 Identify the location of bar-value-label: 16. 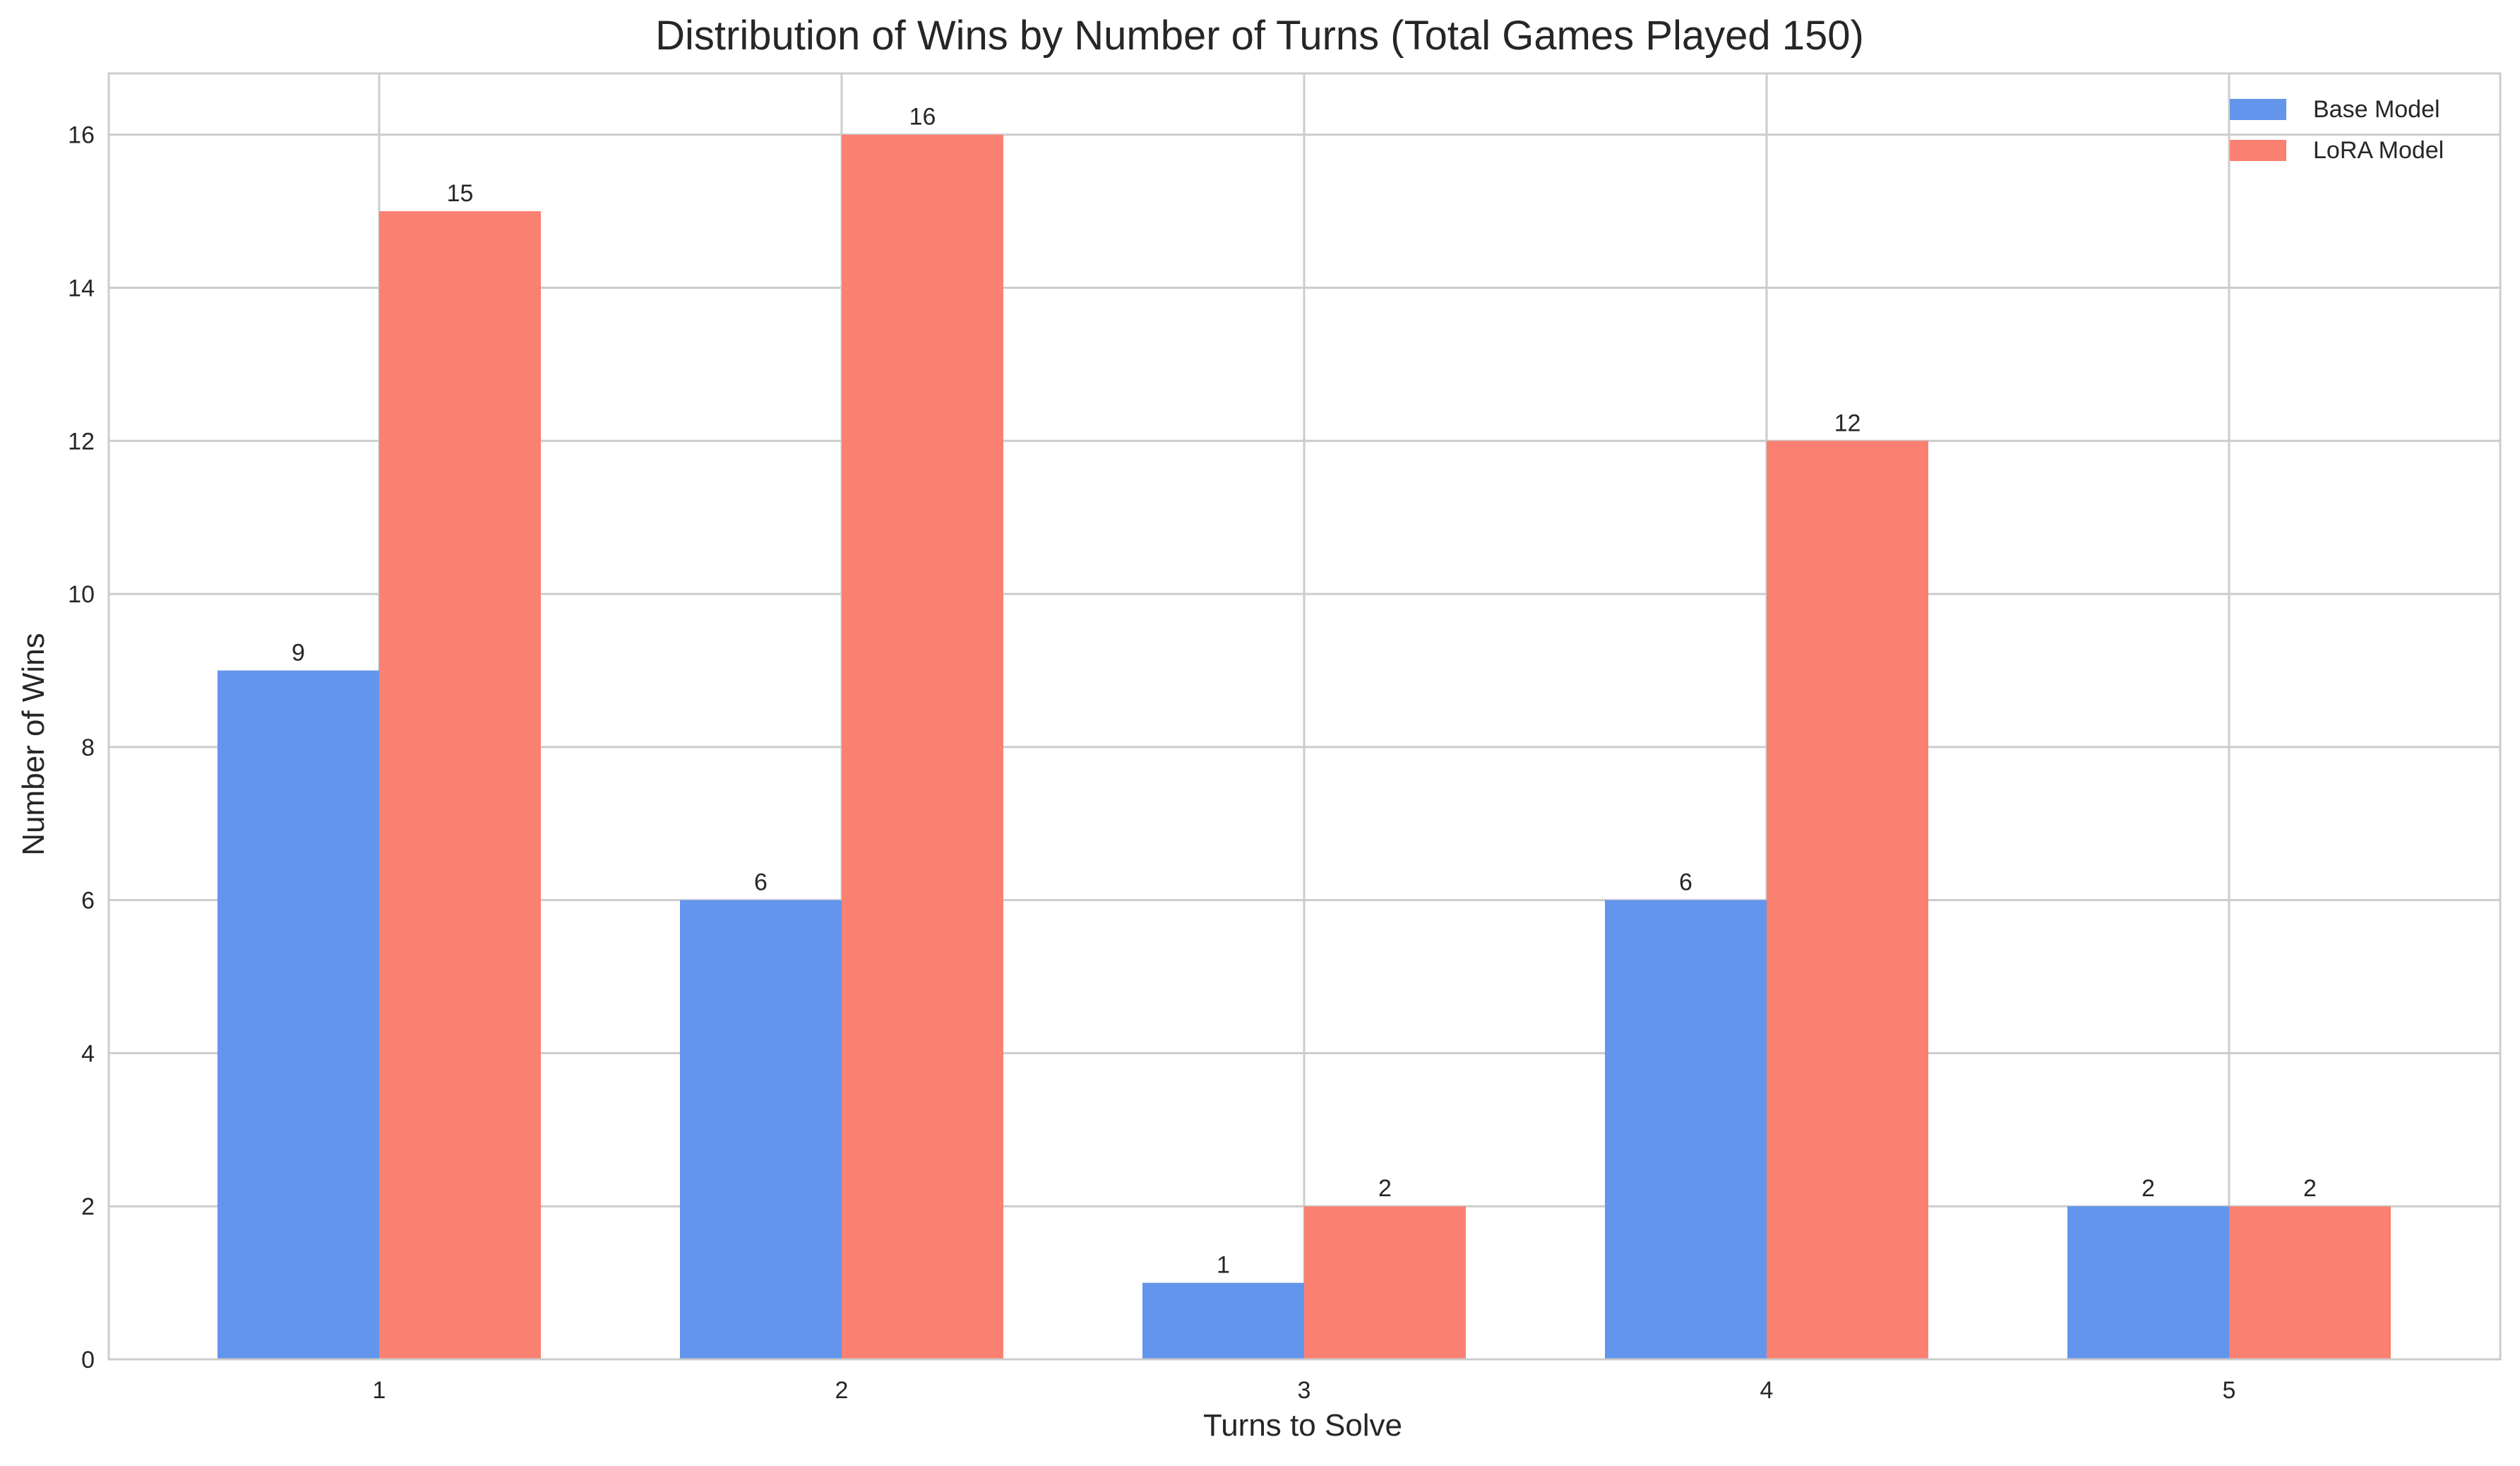
(923, 118).